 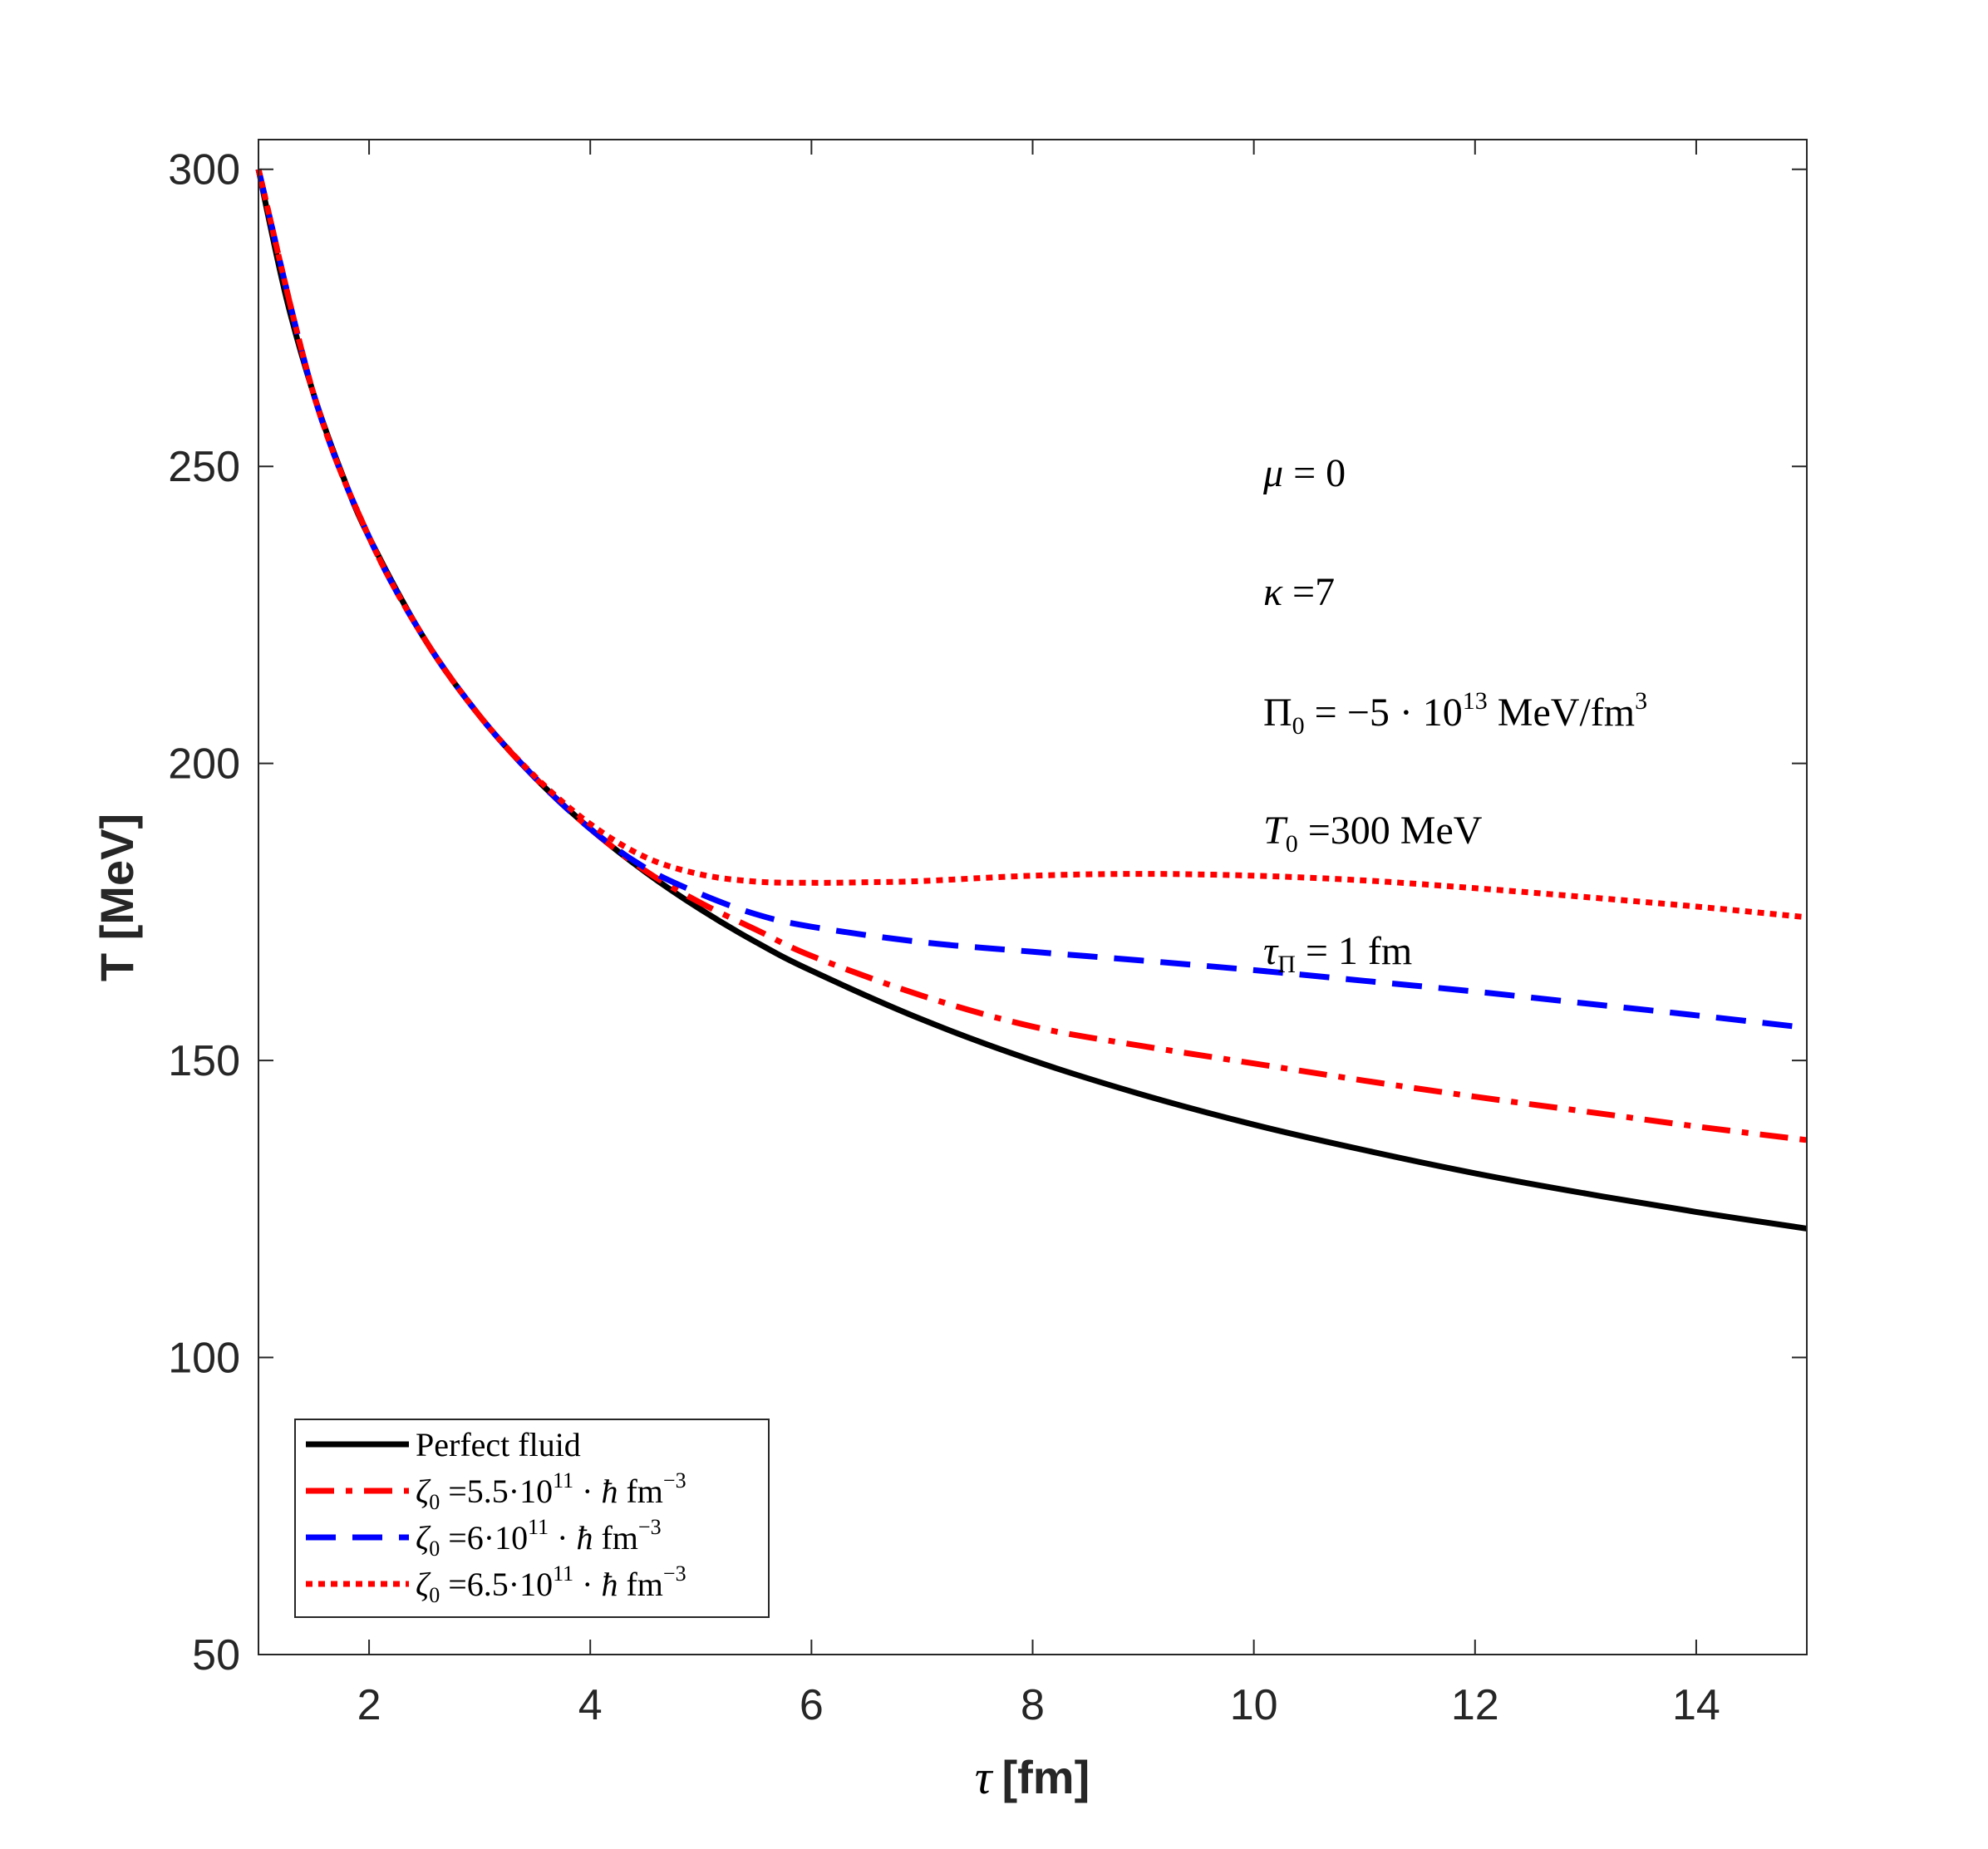 I want to click on annotation-mu-symbol: μ, so click(x=1272, y=473).